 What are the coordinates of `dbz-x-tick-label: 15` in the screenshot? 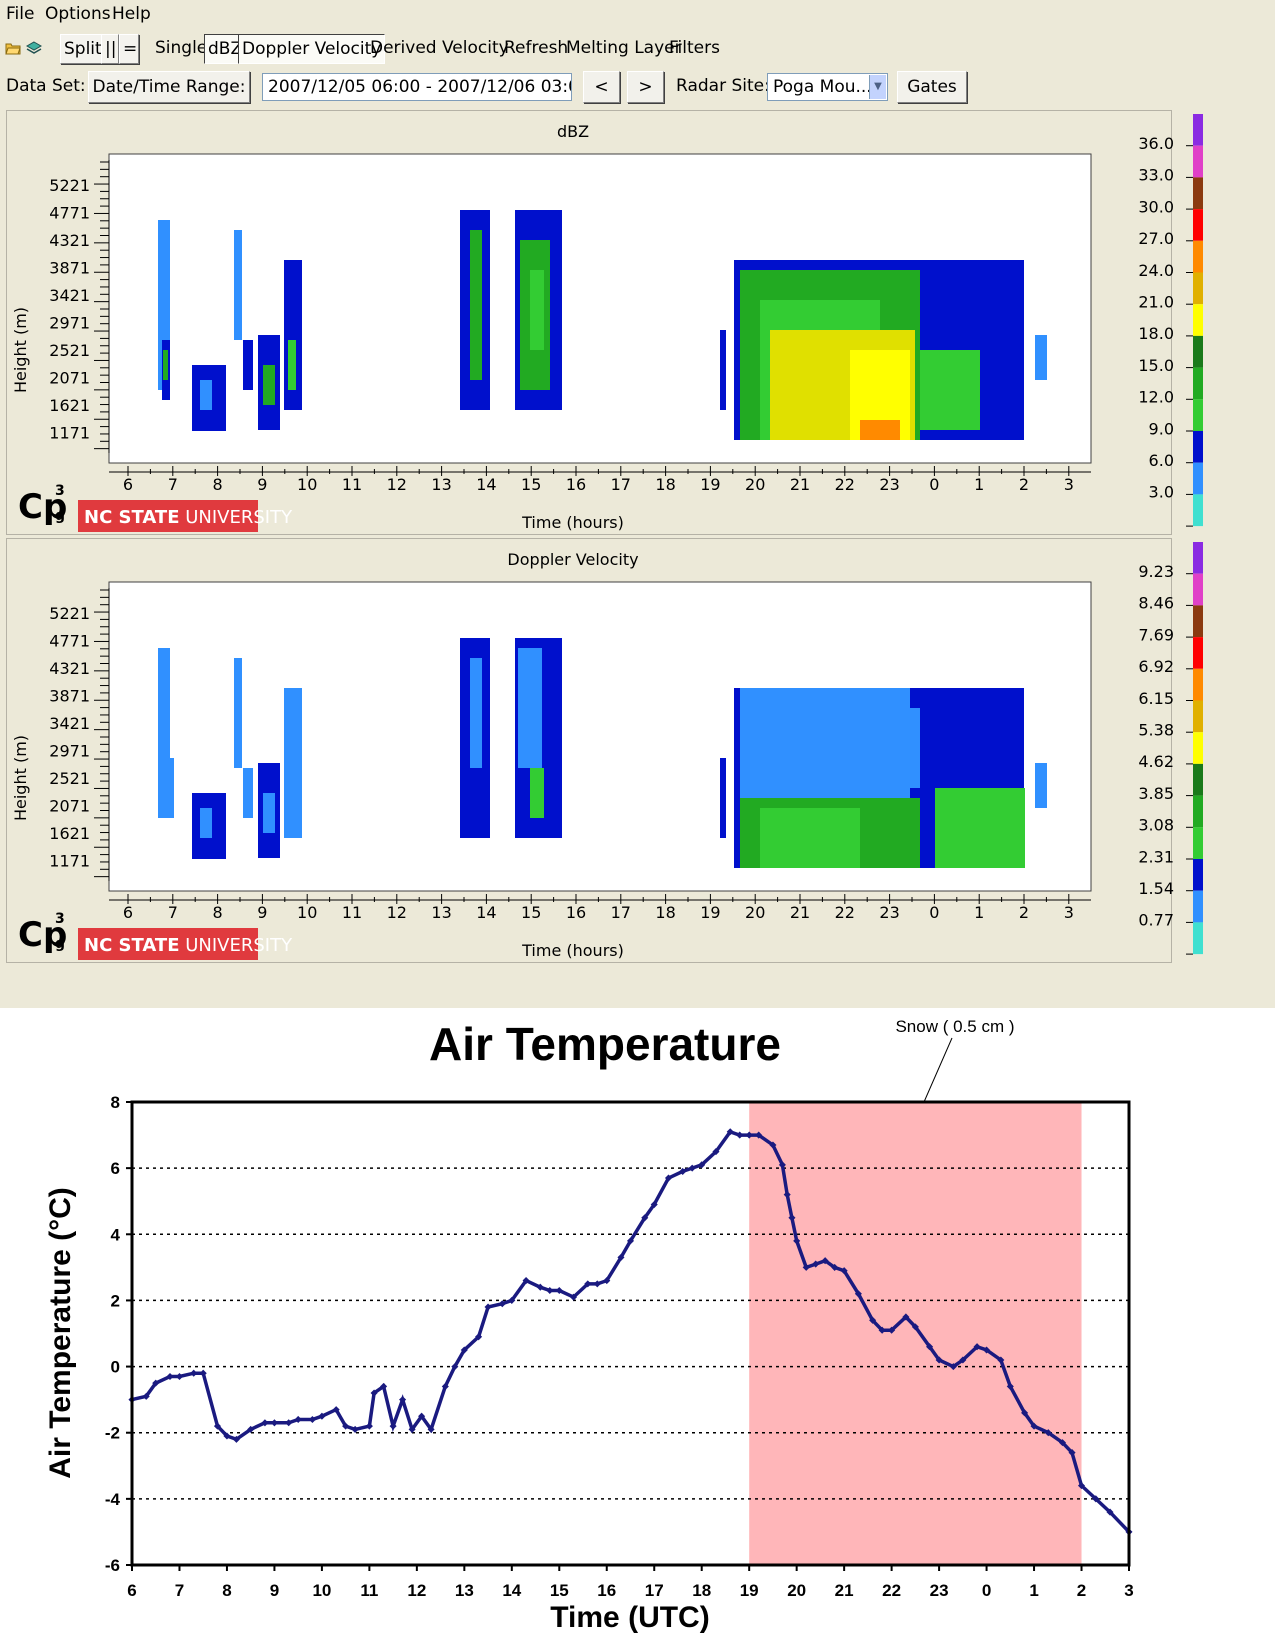 It's located at (531, 484).